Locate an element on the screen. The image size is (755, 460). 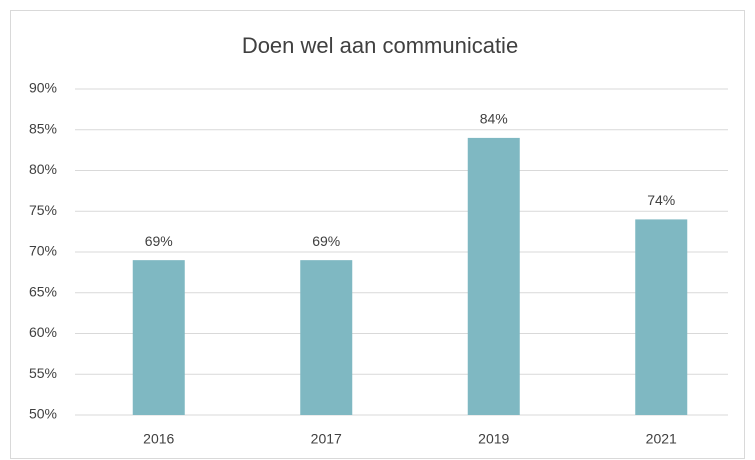
x-tick-label: 2021 is located at coordinates (661, 439).